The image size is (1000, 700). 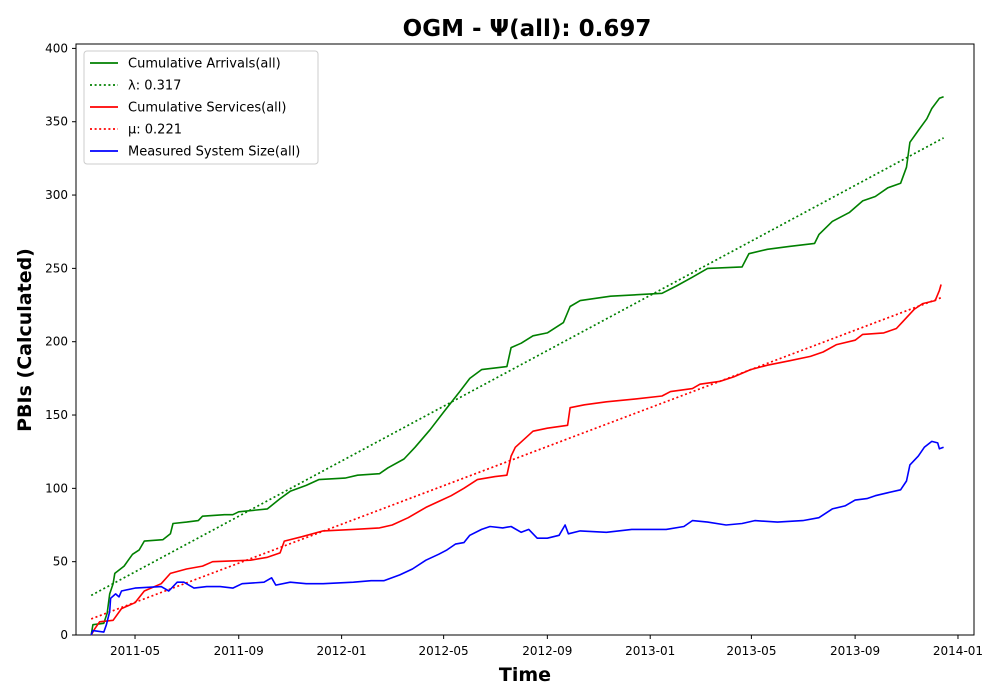 I want to click on x-tick-label: 2011-05, so click(x=135, y=651).